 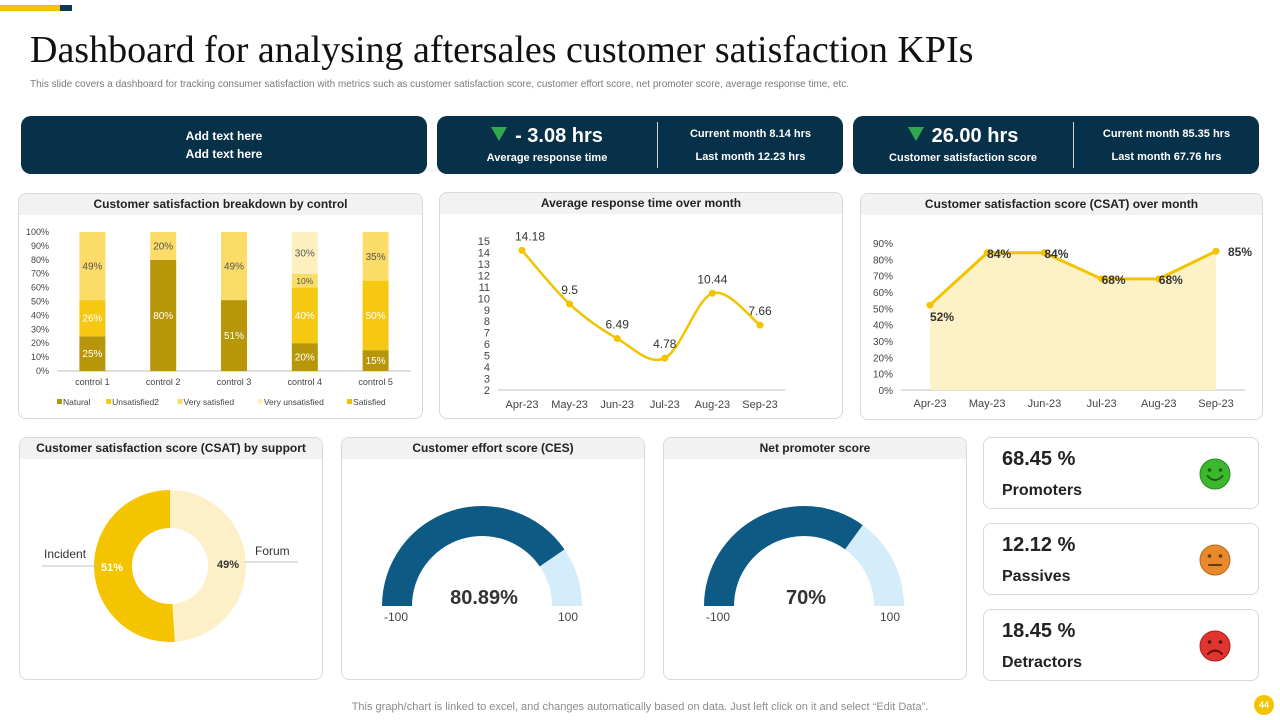 What do you see at coordinates (975, 136) in the screenshot?
I see `kpi-csat-value: 26.00 hrs` at bounding box center [975, 136].